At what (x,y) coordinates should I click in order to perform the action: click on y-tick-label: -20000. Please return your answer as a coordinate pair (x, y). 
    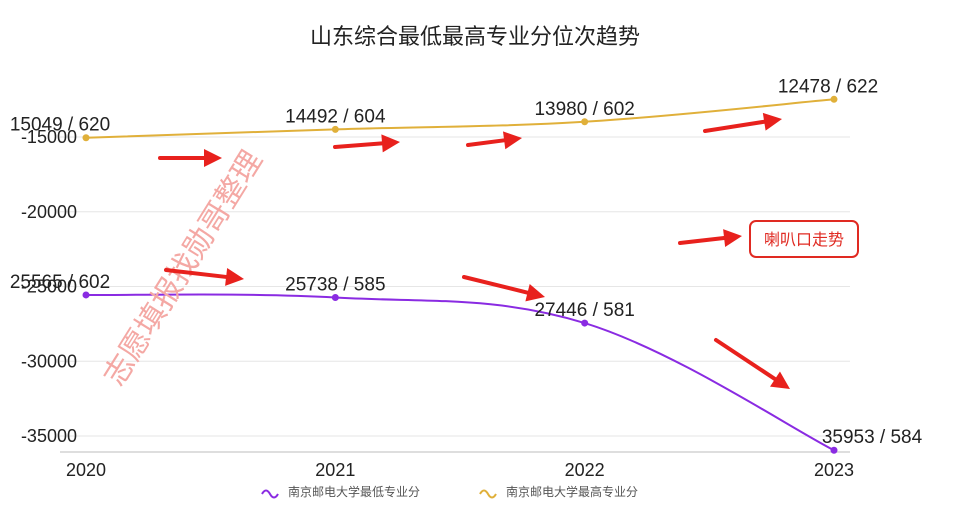
    Looking at the image, I should click on (49, 212).